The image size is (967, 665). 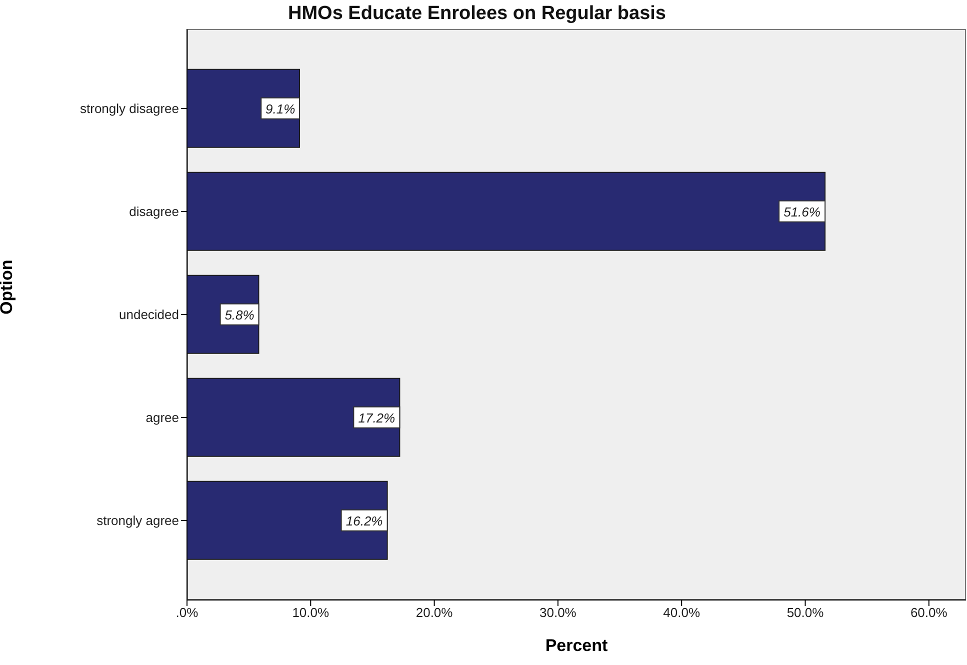 I want to click on x-tick-label: 30.0%, so click(x=558, y=612).